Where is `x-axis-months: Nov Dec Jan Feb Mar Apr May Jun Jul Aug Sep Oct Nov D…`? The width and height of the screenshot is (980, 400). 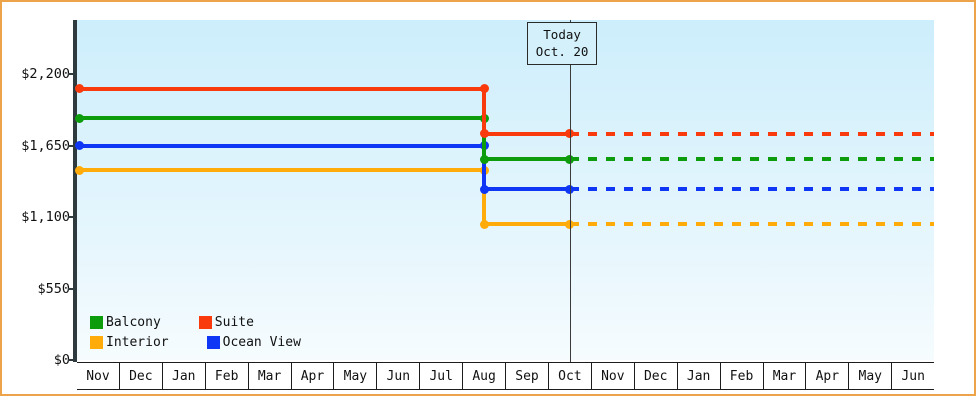
x-axis-months: Nov Dec Jan Feb Mar Apr May Jun Jul Aug Sep Oct Nov D… is located at coordinates (505, 376).